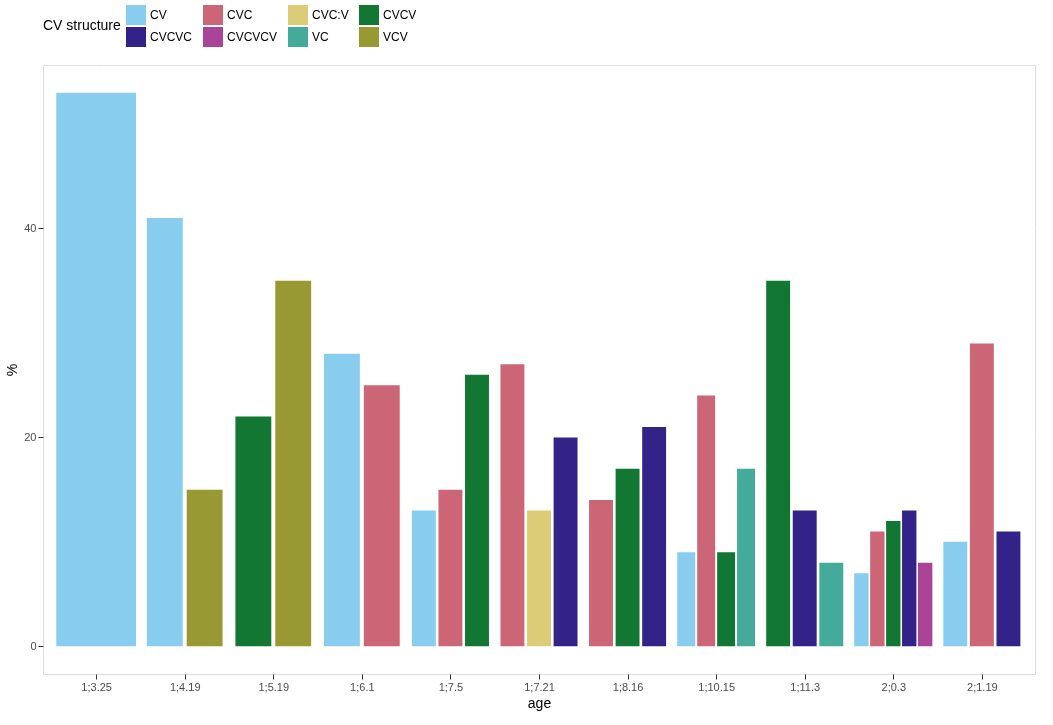  I want to click on x-tick-label: 1;10.15, so click(716, 686).